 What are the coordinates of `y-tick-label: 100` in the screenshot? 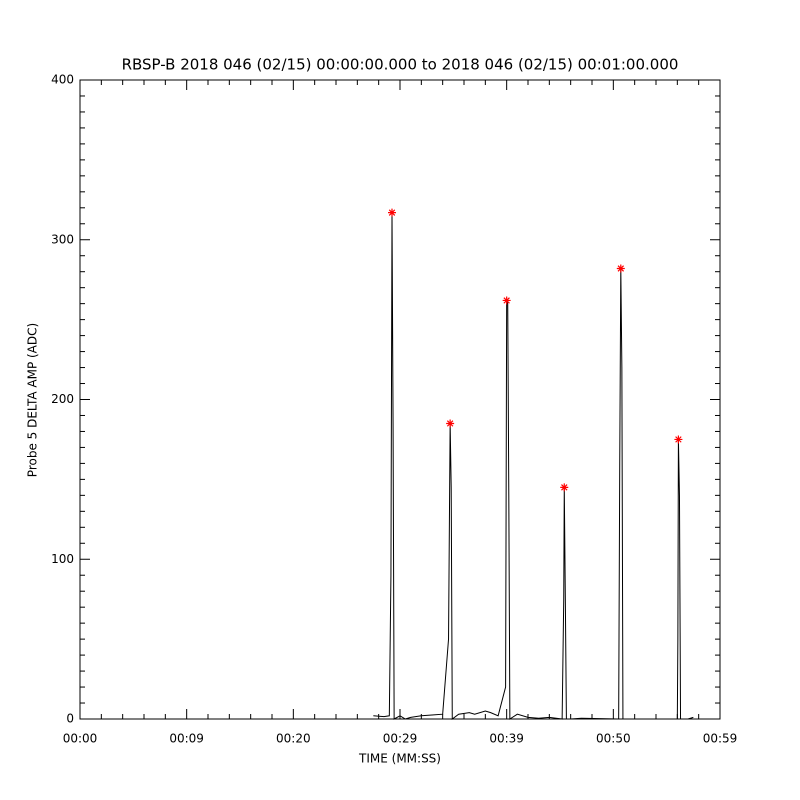 It's located at (62, 559).